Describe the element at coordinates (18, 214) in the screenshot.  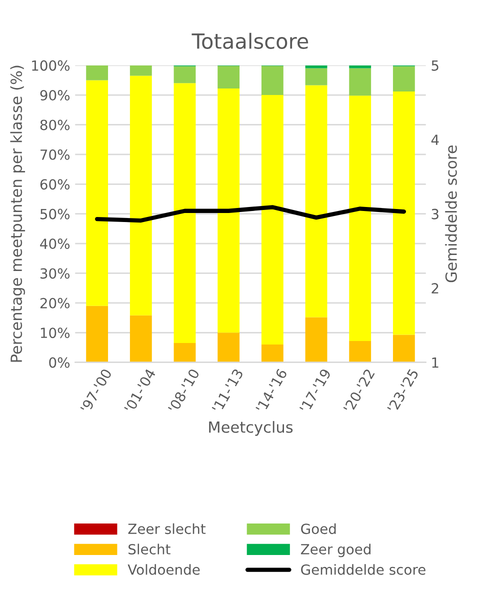
I see `y-axis-title: Percentage meetpunten per klasse (%)` at that location.